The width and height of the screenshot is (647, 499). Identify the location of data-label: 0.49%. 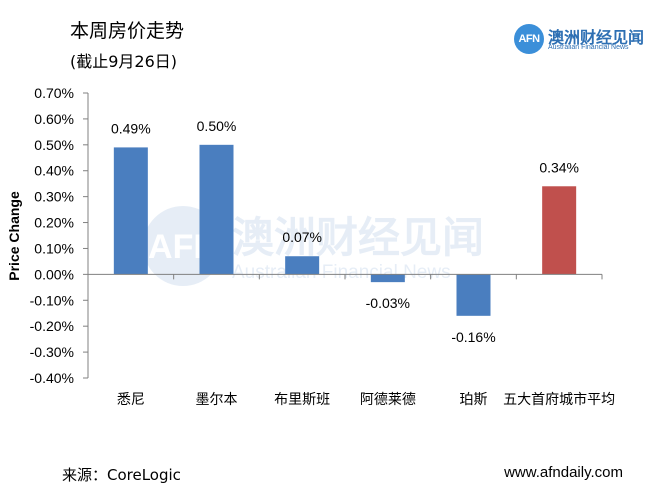
(131, 128).